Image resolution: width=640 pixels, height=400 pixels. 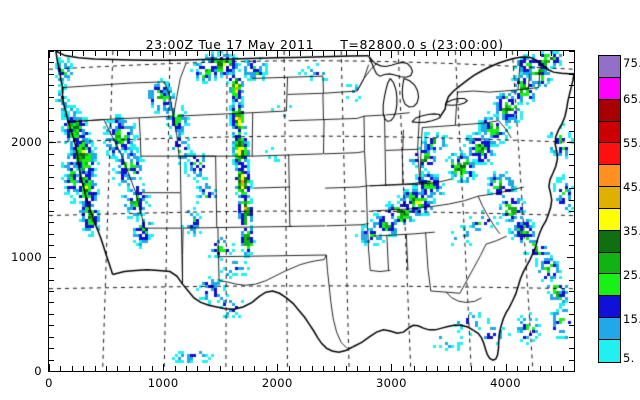 I want to click on x-axis-tick-label: 3000, so click(x=391, y=383).